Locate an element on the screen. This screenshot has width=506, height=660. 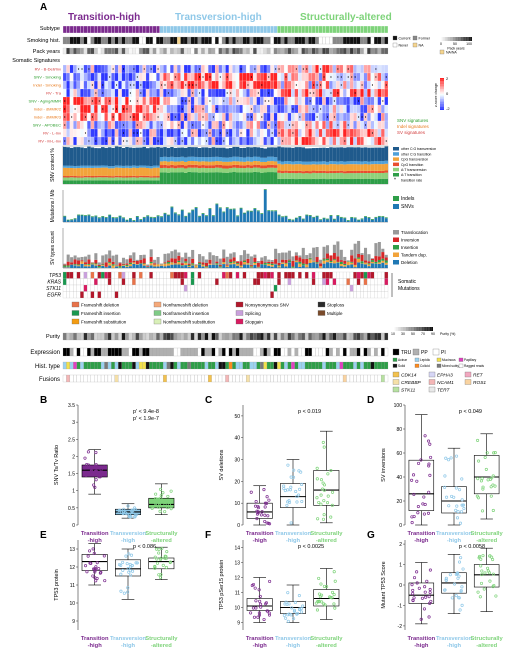
boxplot-tick-label: 1.5 is located at coordinates (71, 475).